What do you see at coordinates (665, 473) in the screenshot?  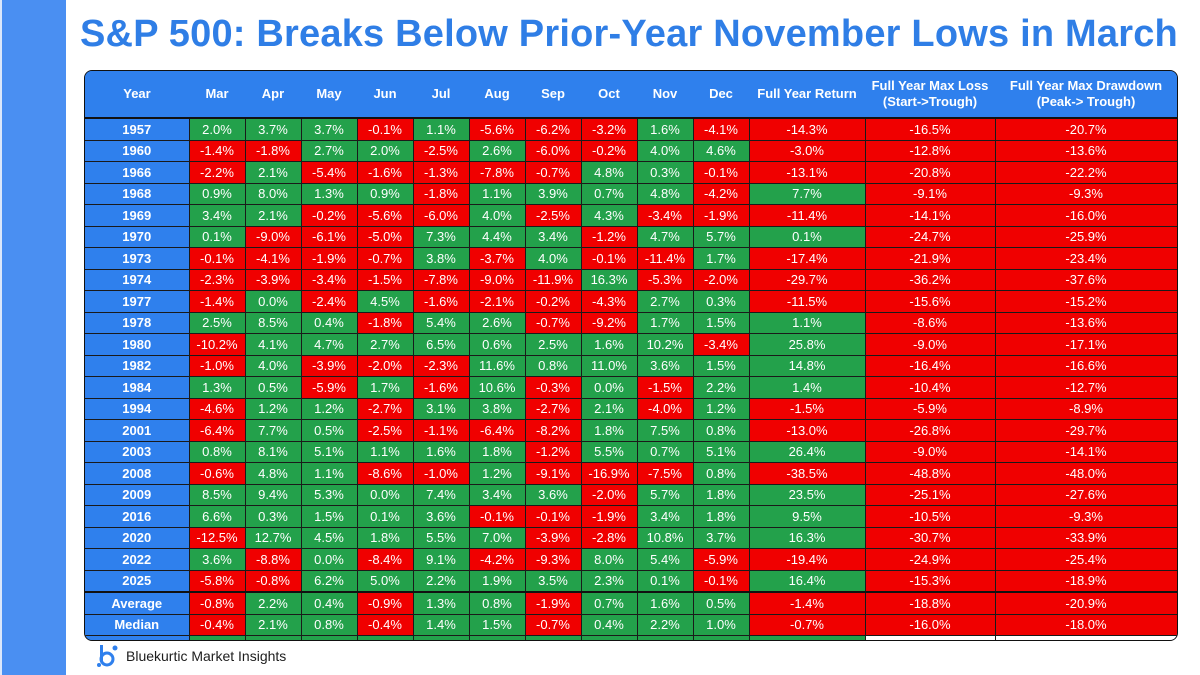 I see `value-cell: -7.5%` at bounding box center [665, 473].